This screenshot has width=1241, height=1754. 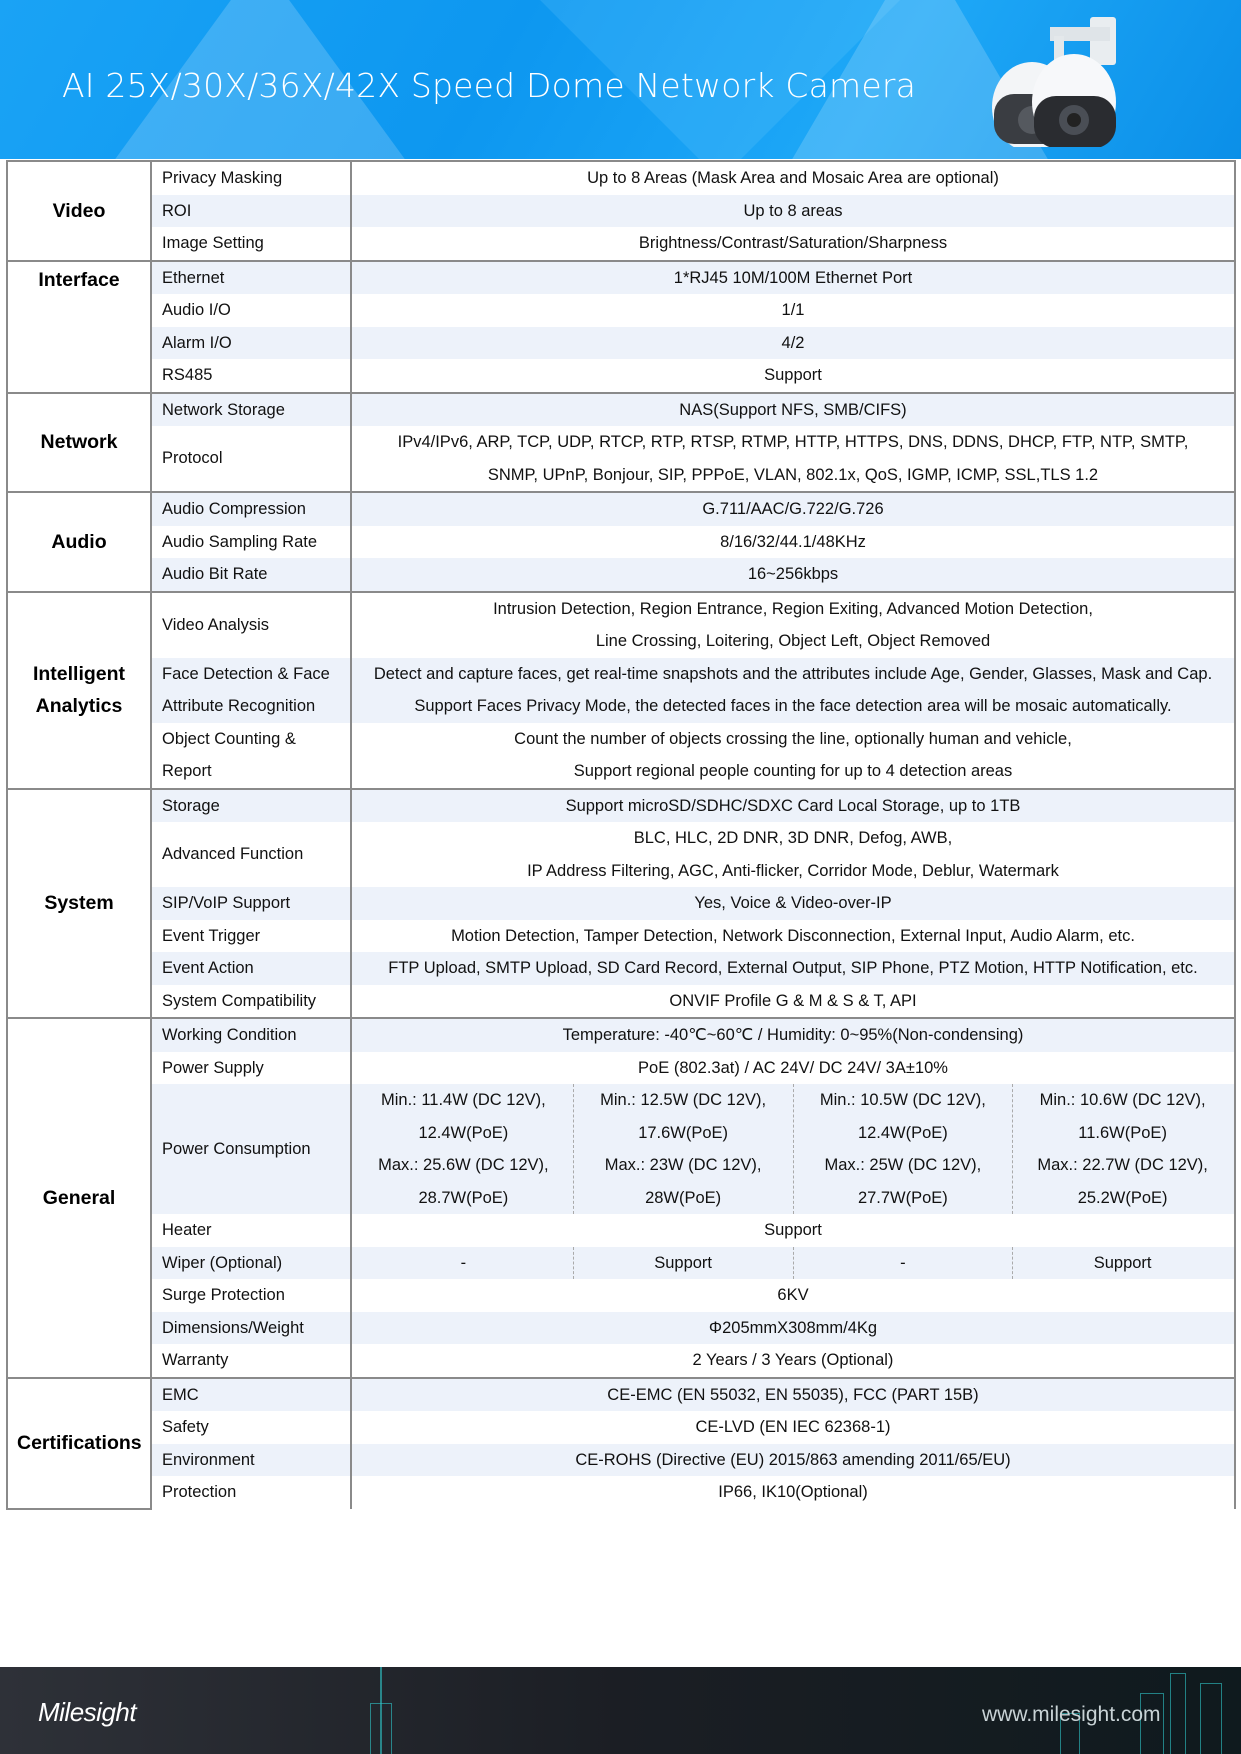 I want to click on spec-label: EMC, so click(x=251, y=1393).